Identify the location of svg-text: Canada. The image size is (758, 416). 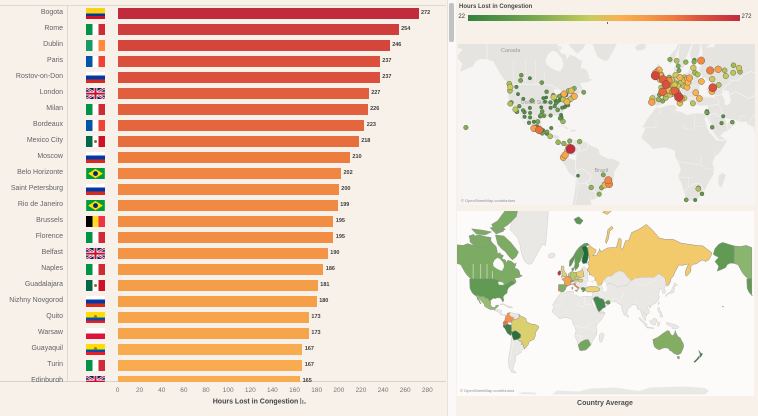
(511, 51).